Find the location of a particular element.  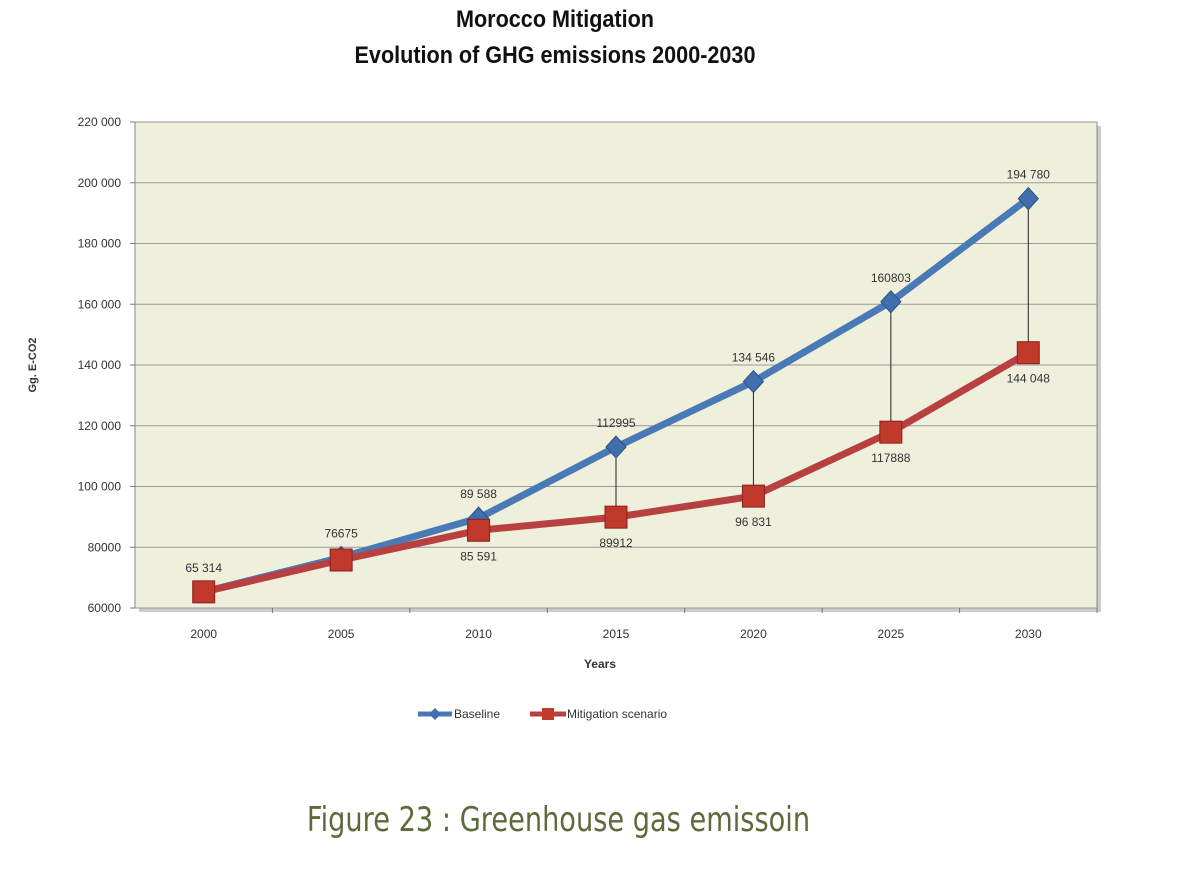

x-tick-label: 2020 is located at coordinates (753, 634).